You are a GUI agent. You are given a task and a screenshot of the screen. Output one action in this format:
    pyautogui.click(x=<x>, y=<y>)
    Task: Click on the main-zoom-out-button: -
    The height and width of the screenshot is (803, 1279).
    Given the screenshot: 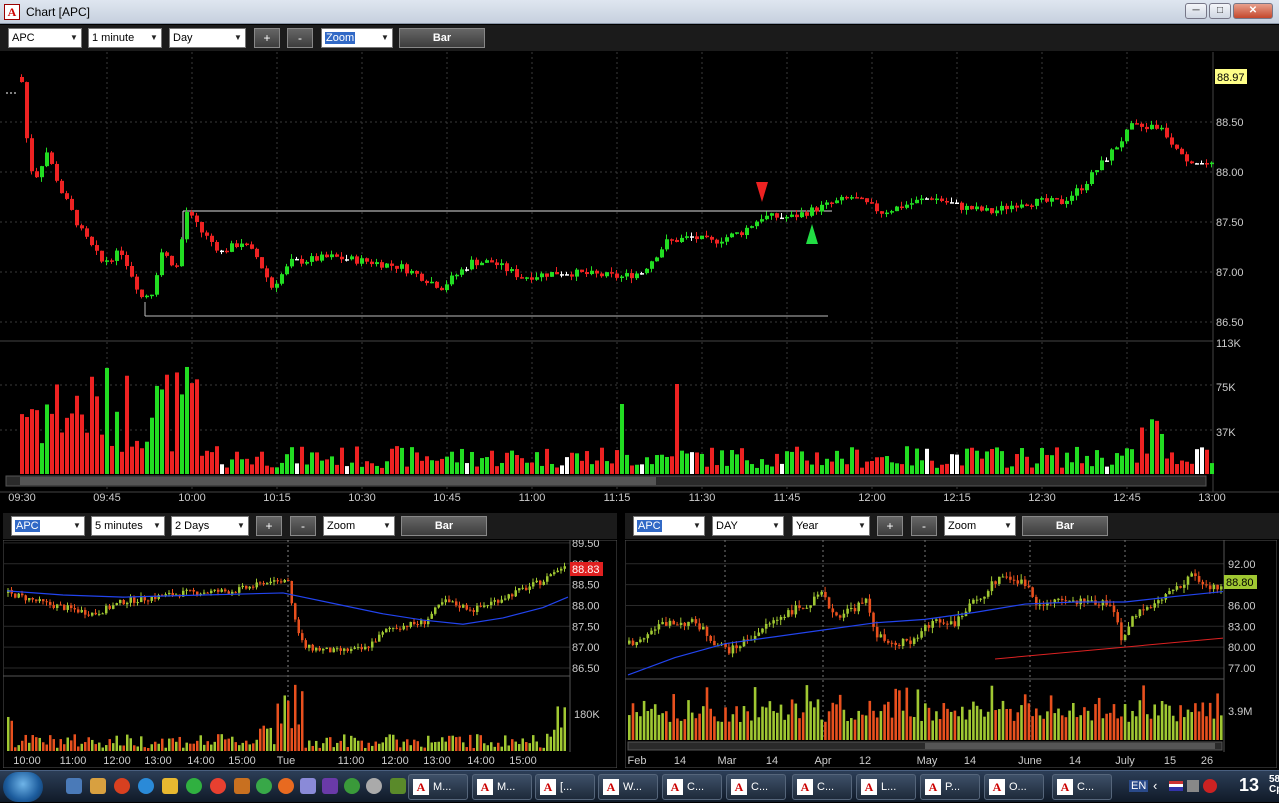 What is the action you would take?
    pyautogui.click(x=300, y=38)
    